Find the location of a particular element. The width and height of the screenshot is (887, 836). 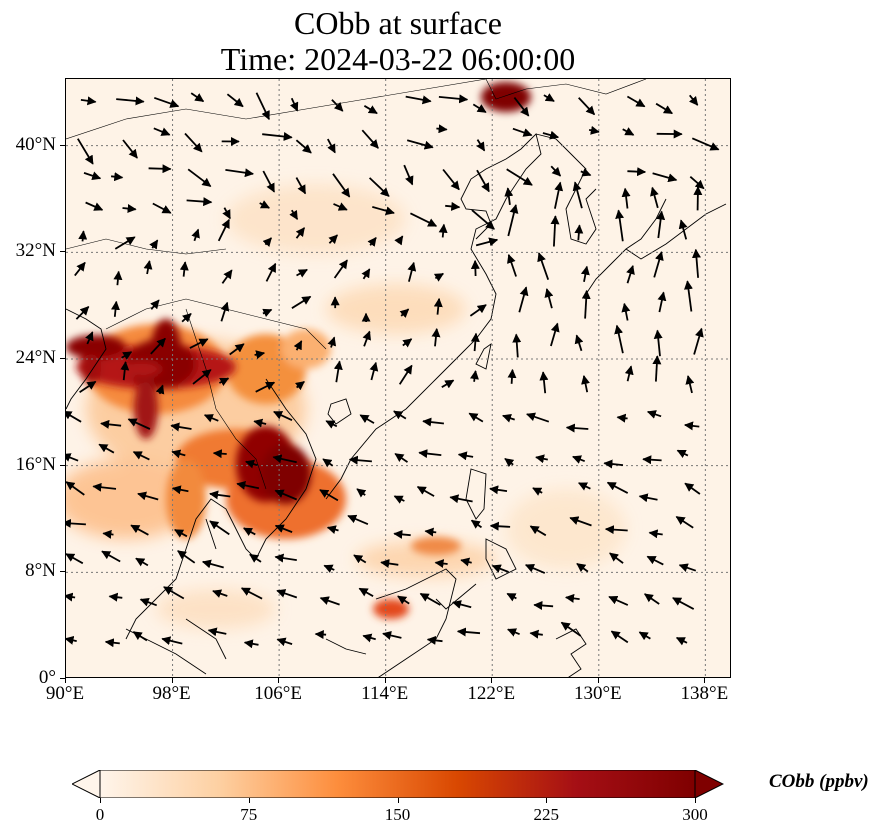

y-tick-mark is located at coordinates (62, 678).